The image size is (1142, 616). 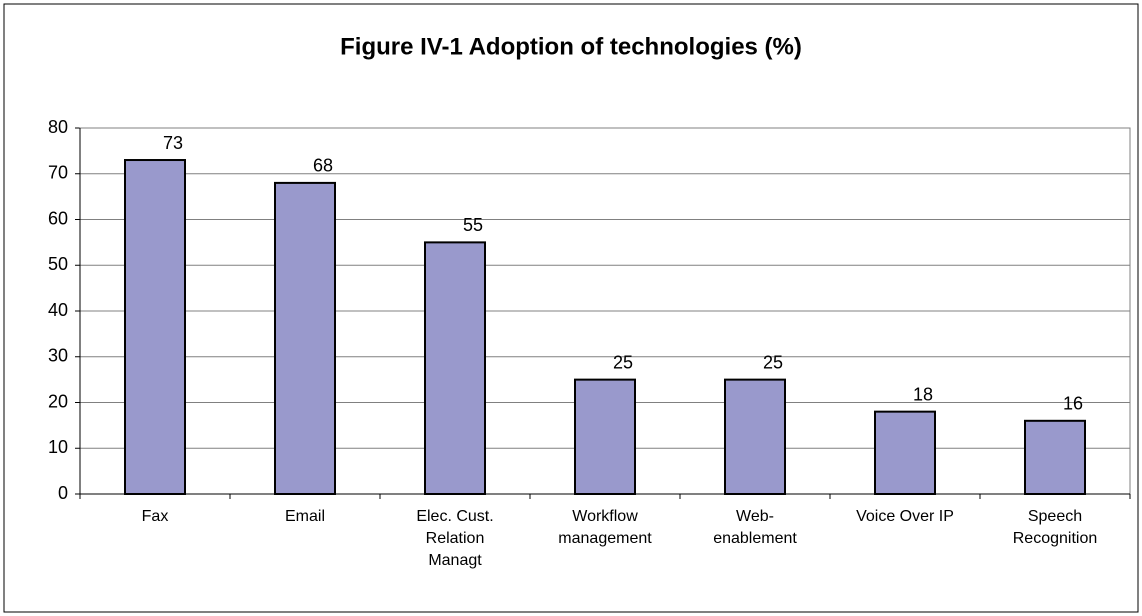 What do you see at coordinates (473, 225) in the screenshot?
I see `data-label: 55` at bounding box center [473, 225].